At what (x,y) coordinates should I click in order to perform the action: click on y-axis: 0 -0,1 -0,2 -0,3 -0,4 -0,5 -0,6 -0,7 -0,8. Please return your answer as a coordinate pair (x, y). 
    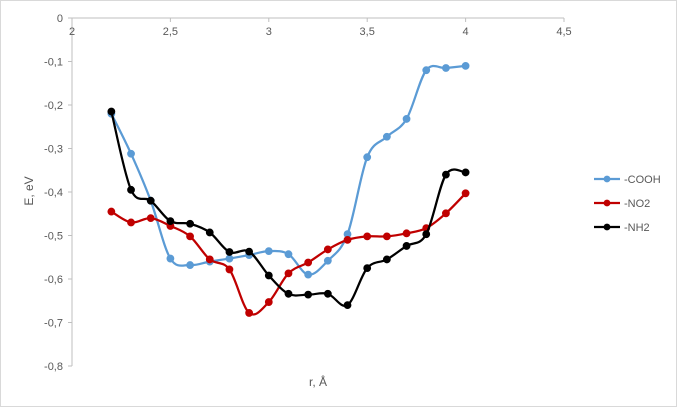
    Looking at the image, I should click on (58, 193).